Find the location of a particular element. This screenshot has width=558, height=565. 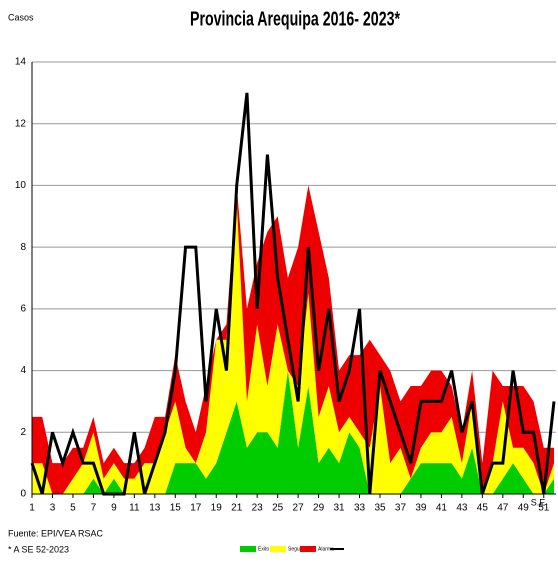

y-tick-label: 0 is located at coordinates (23, 494).